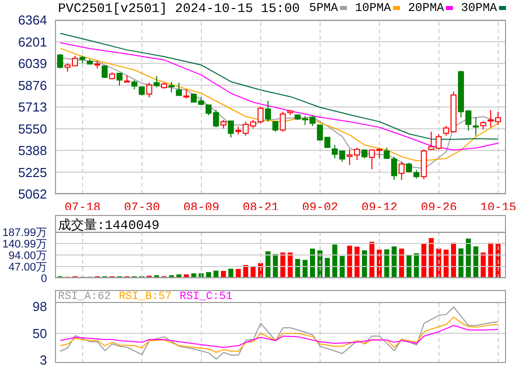 This screenshot has height=365, width=520. Describe the element at coordinates (32, 42) in the screenshot. I see `y-tick-label: 6201` at that location.